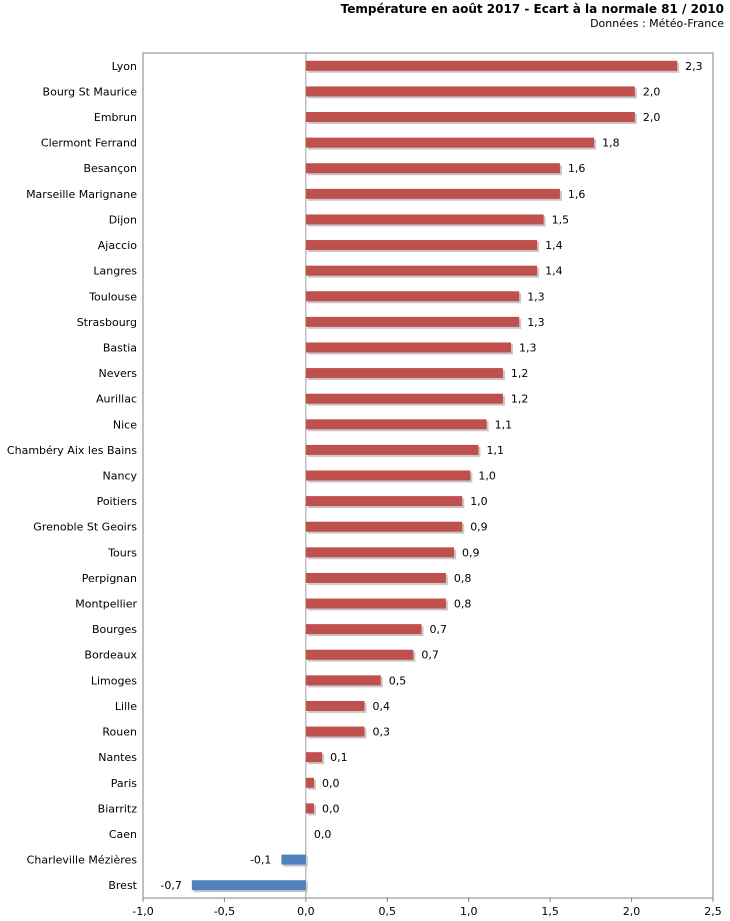 The width and height of the screenshot is (730, 921). I want to click on chart-subtitle: Données : Météo-France, so click(657, 23).